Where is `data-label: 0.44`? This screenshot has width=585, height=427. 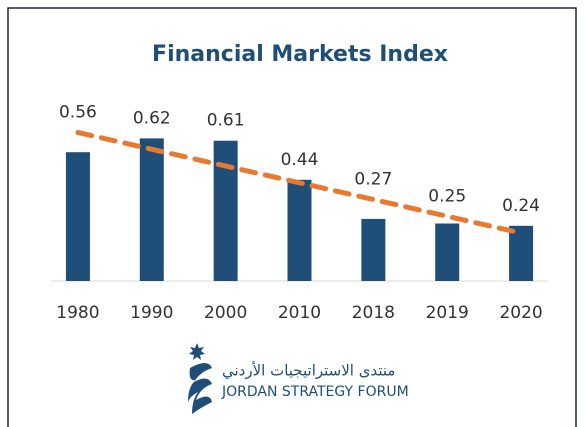 data-label: 0.44 is located at coordinates (300, 160).